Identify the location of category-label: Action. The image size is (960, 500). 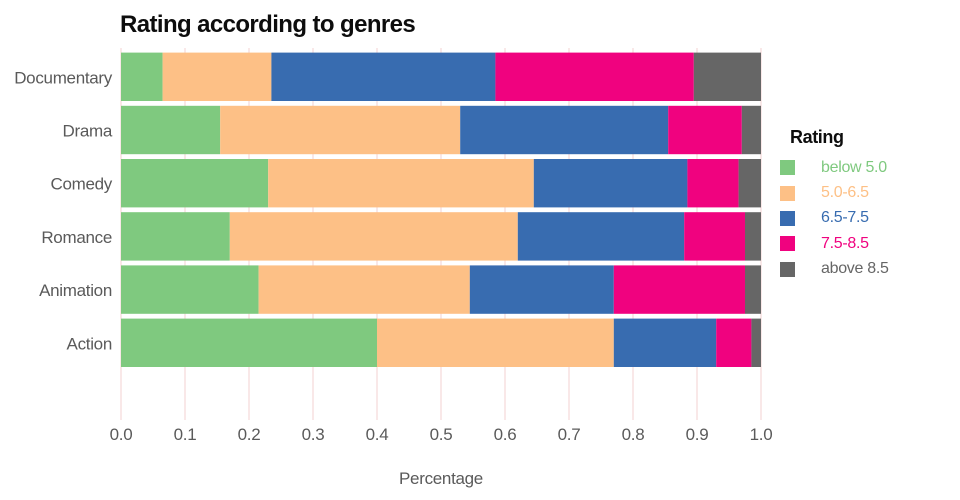
(89, 343).